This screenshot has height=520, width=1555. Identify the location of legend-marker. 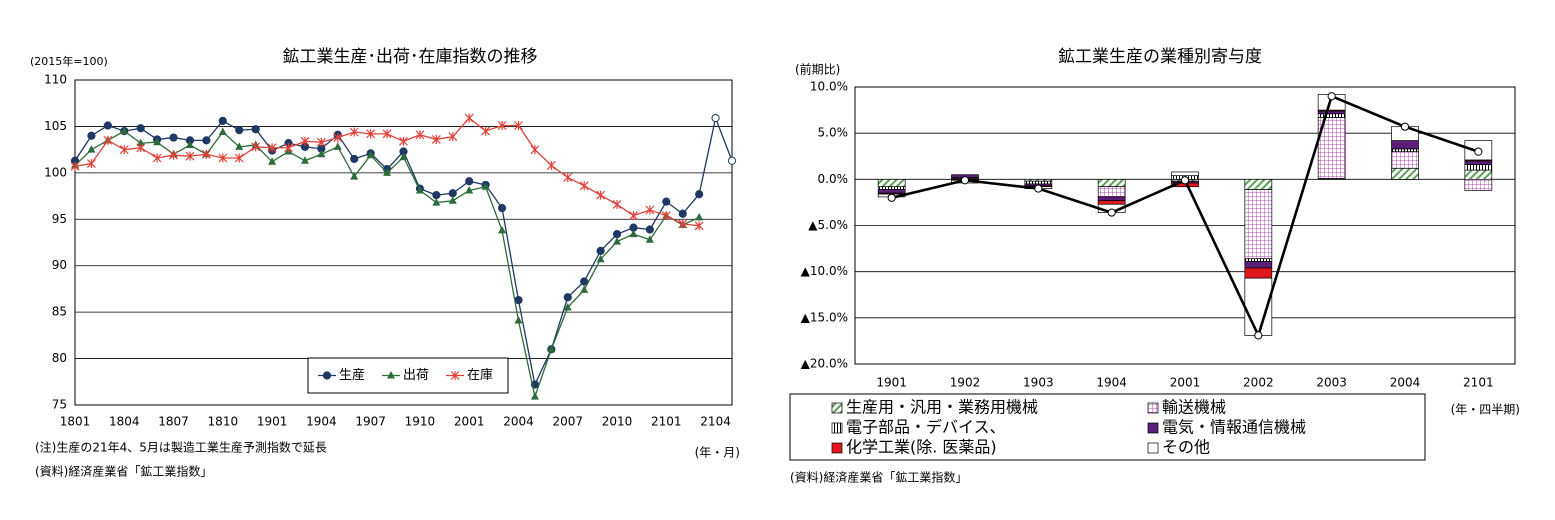
(327, 375).